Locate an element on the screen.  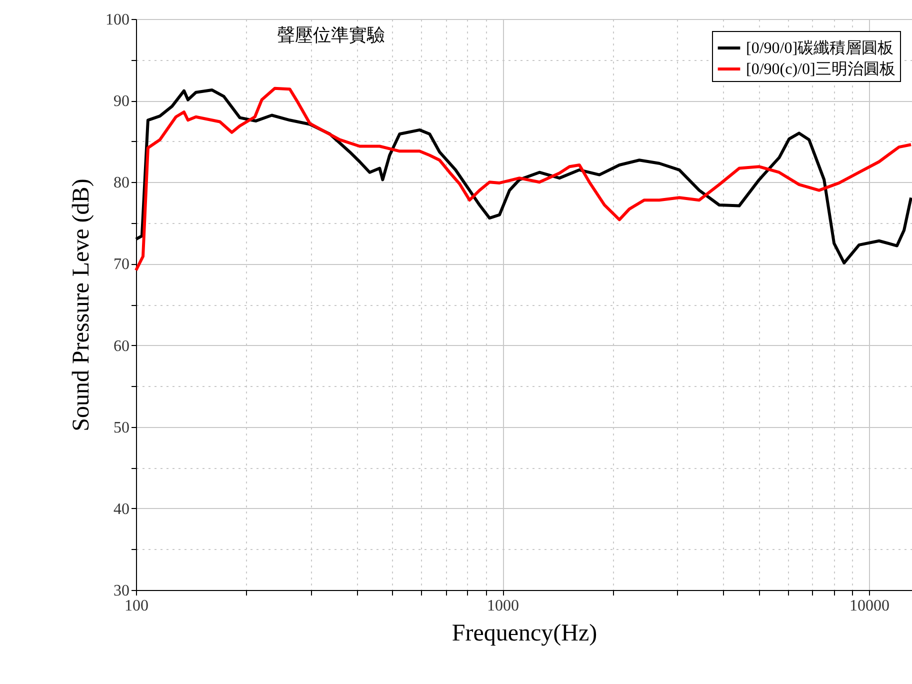
y-tick-label: 70 is located at coordinates (122, 265).